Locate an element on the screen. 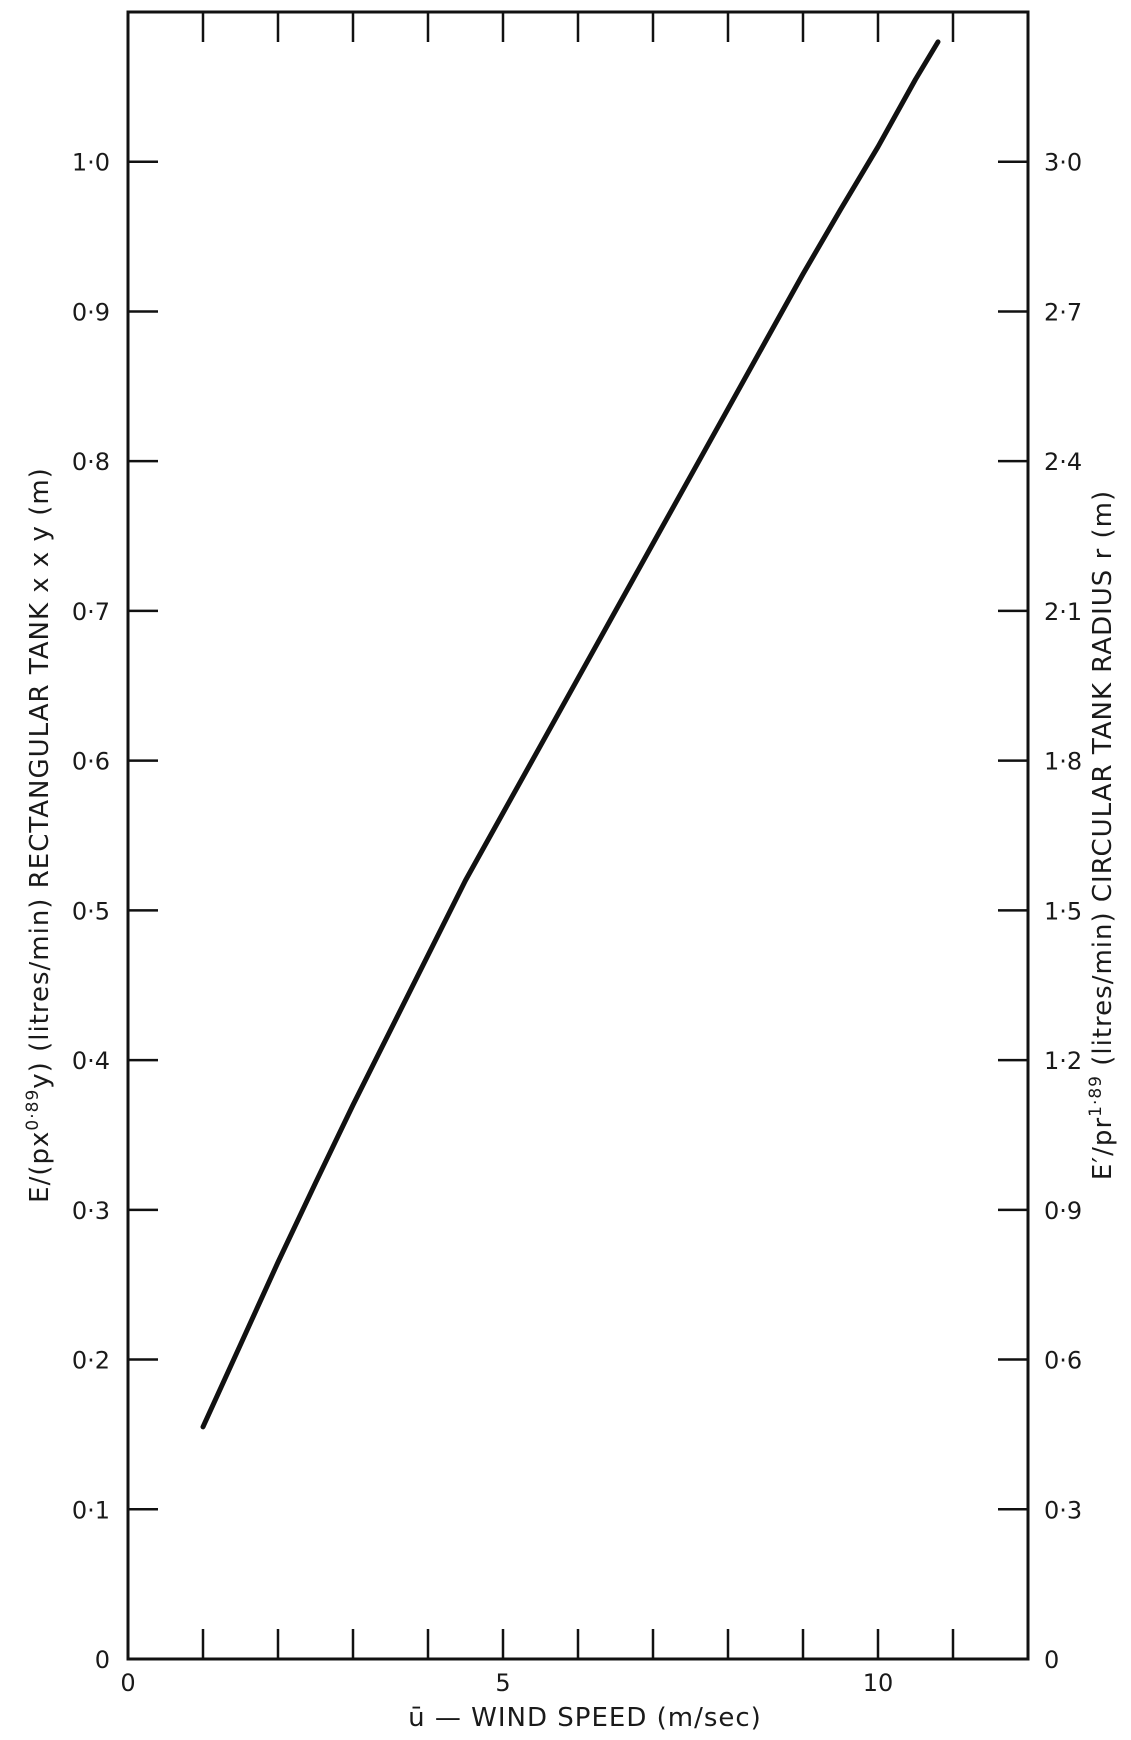  right-axis-title-sup: 1·89 is located at coordinates (1096, 1096).